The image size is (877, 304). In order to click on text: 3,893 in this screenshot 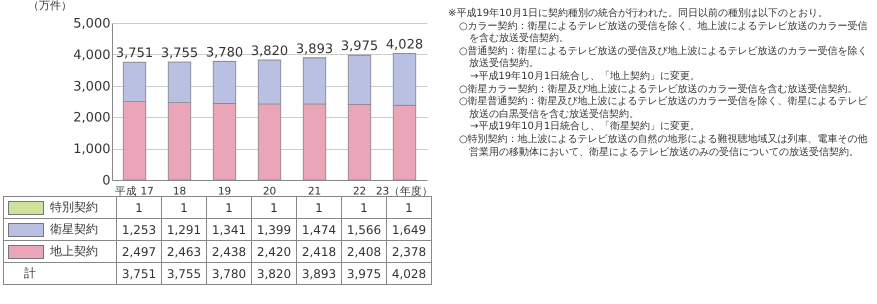, I will do `click(319, 273)`.